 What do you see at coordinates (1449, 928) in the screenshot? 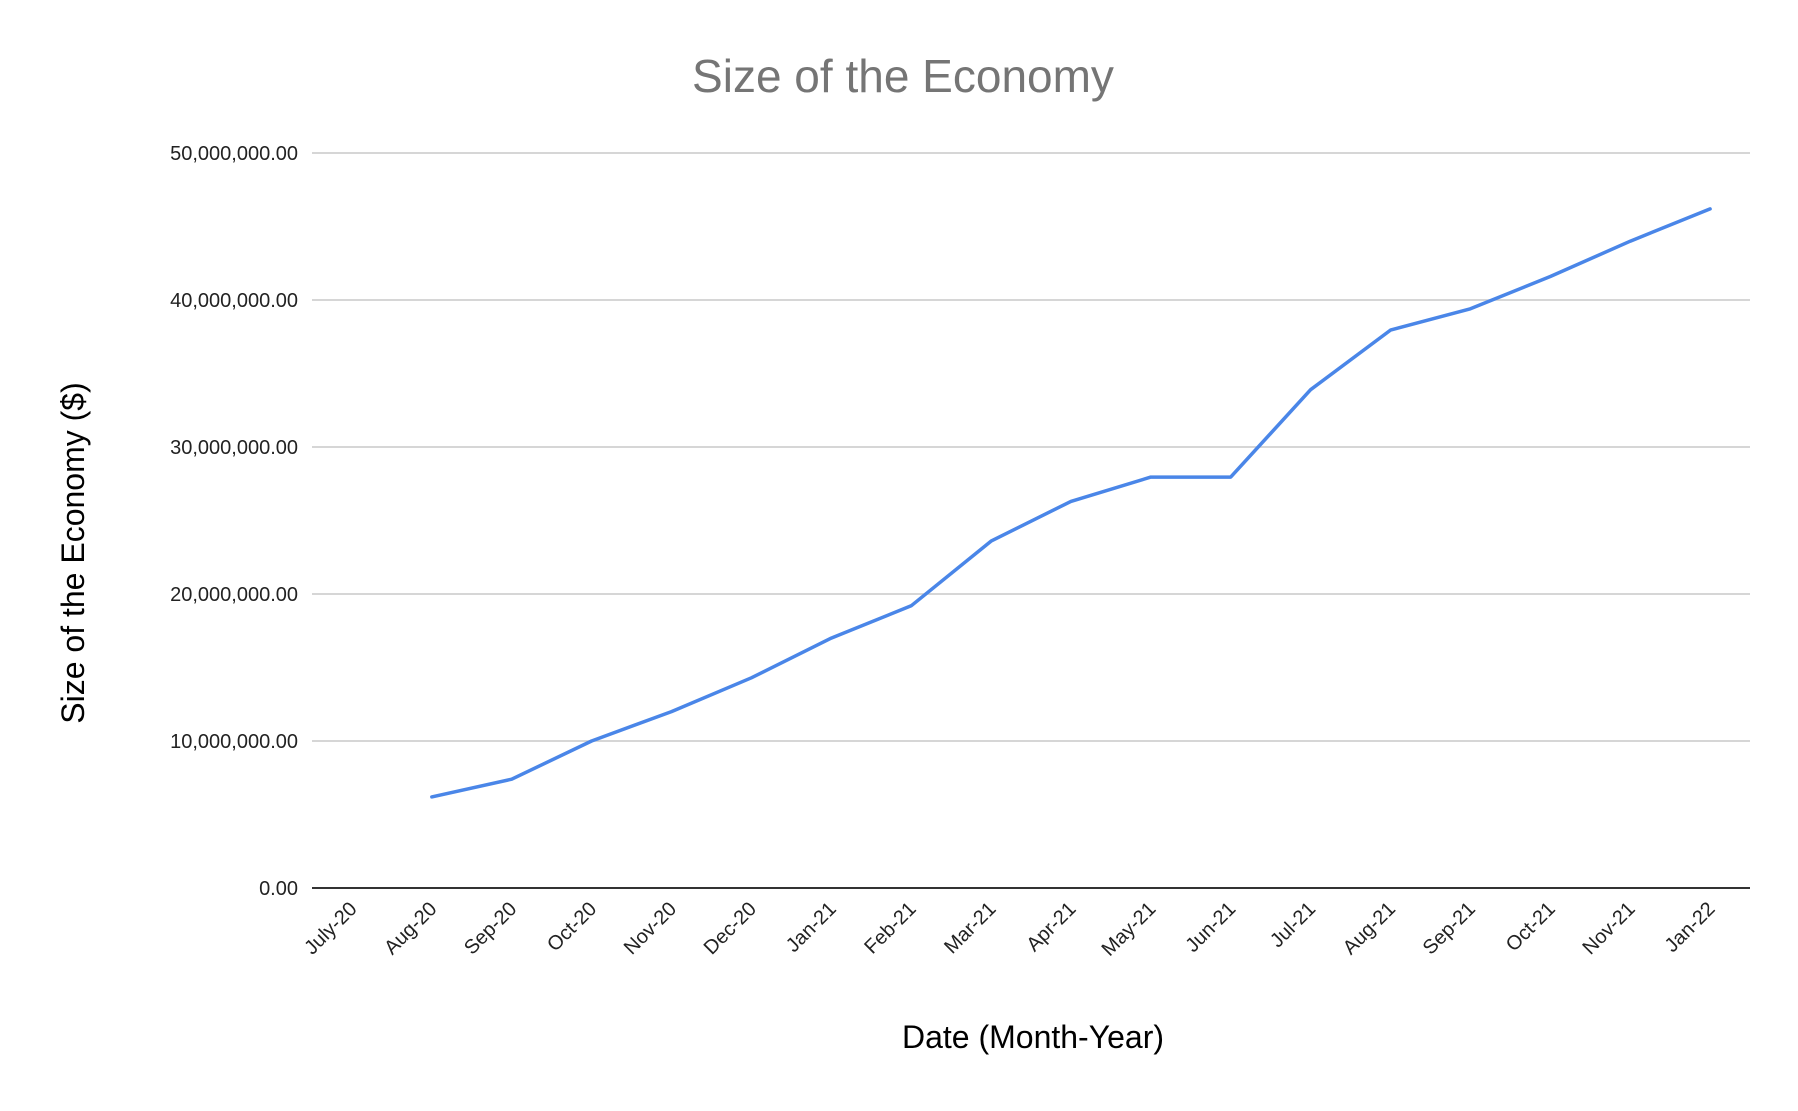
I see `x-tick-label: Sep-21` at bounding box center [1449, 928].